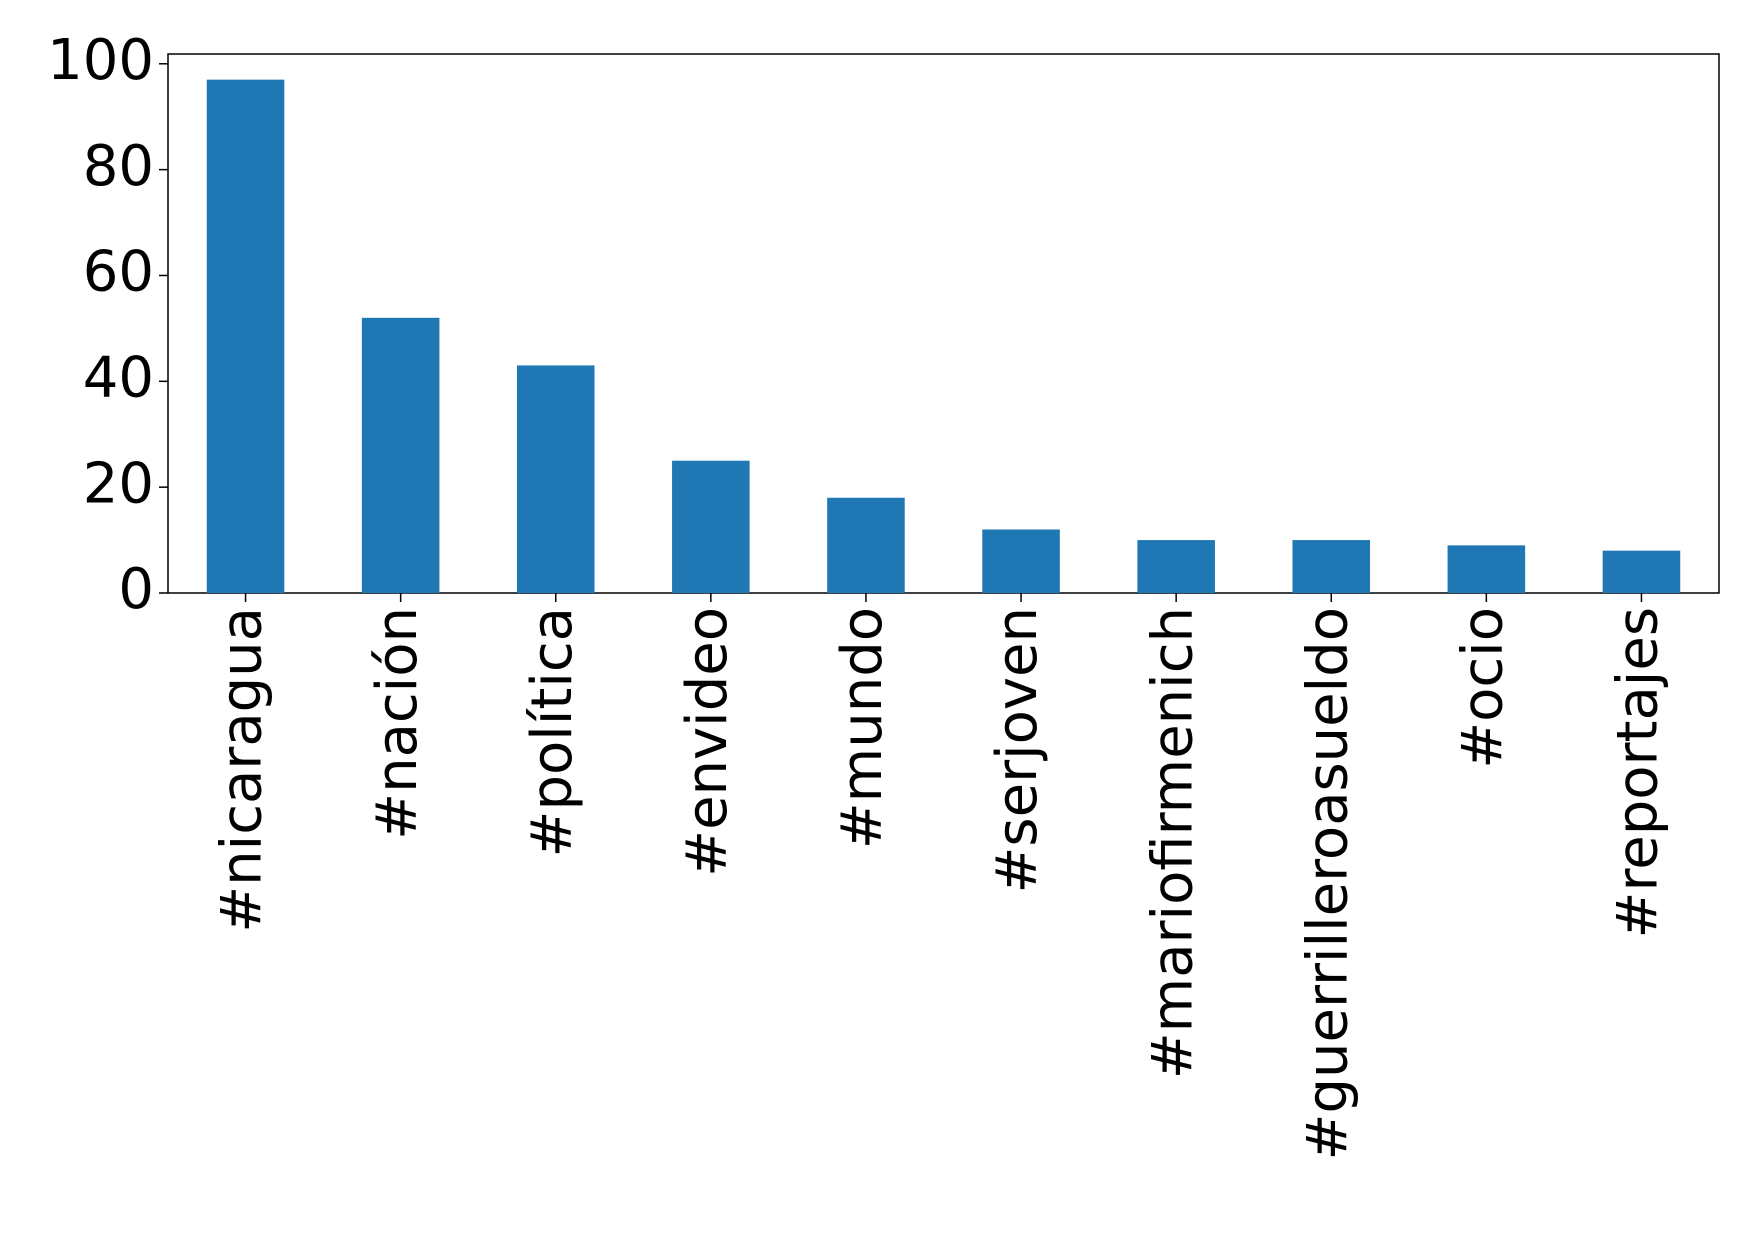 This screenshot has width=1758, height=1260. What do you see at coordinates (242, 770) in the screenshot?
I see `x-tick-label: #nicaragua` at bounding box center [242, 770].